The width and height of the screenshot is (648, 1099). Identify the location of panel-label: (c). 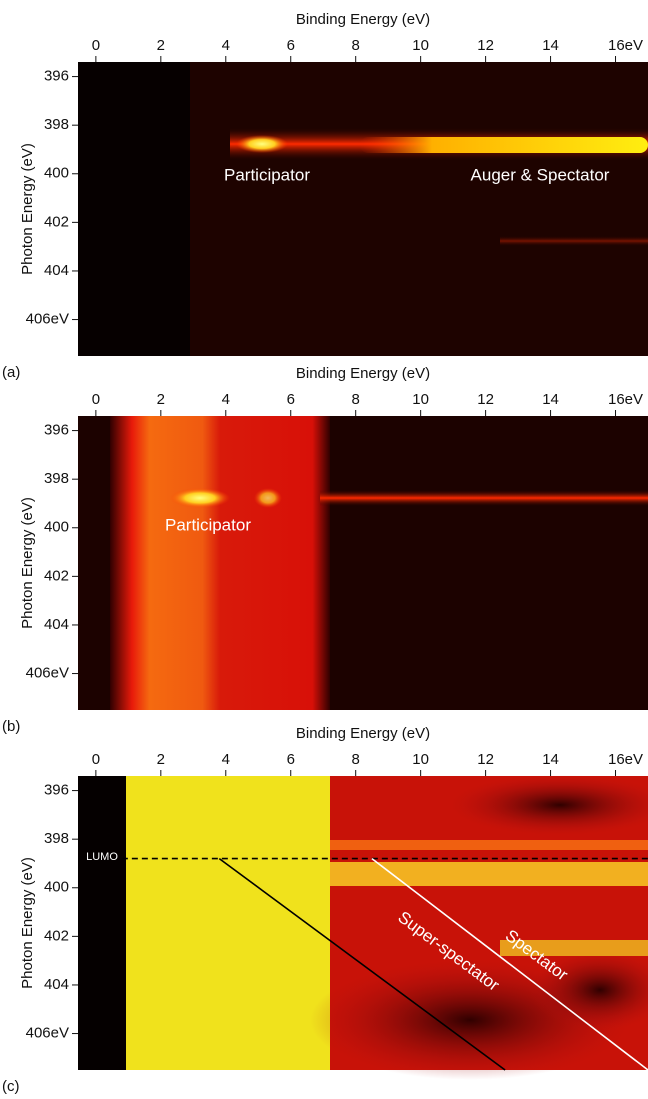
(11, 1086).